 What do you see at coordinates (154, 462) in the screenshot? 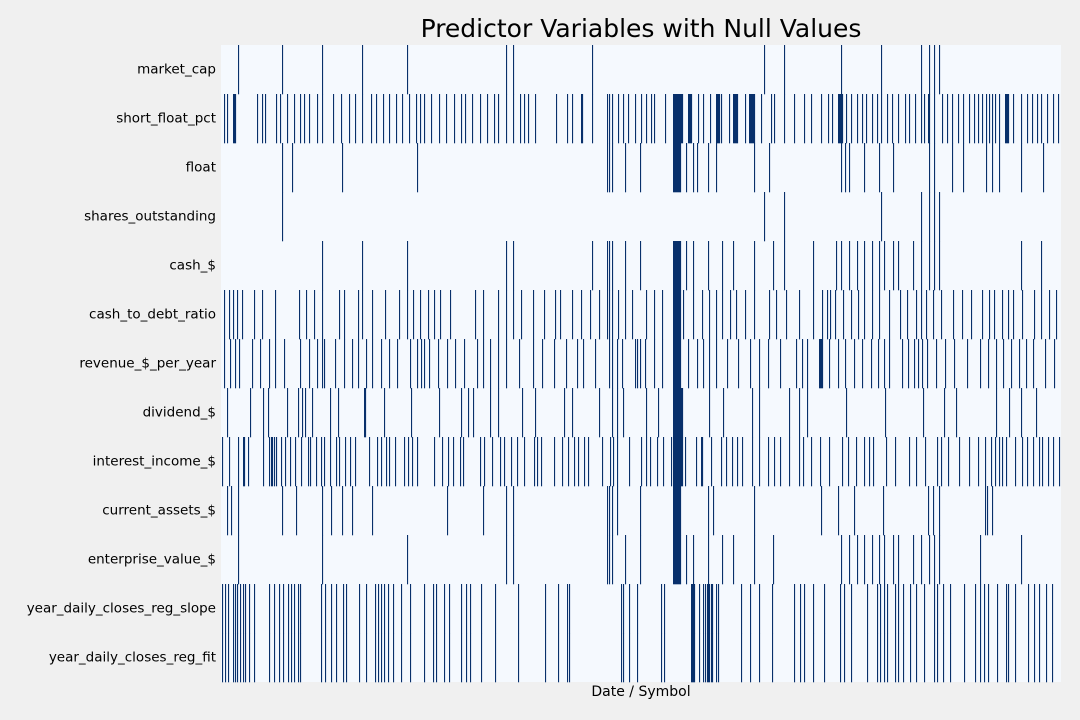
I see `row-label: interest_income_$` at bounding box center [154, 462].